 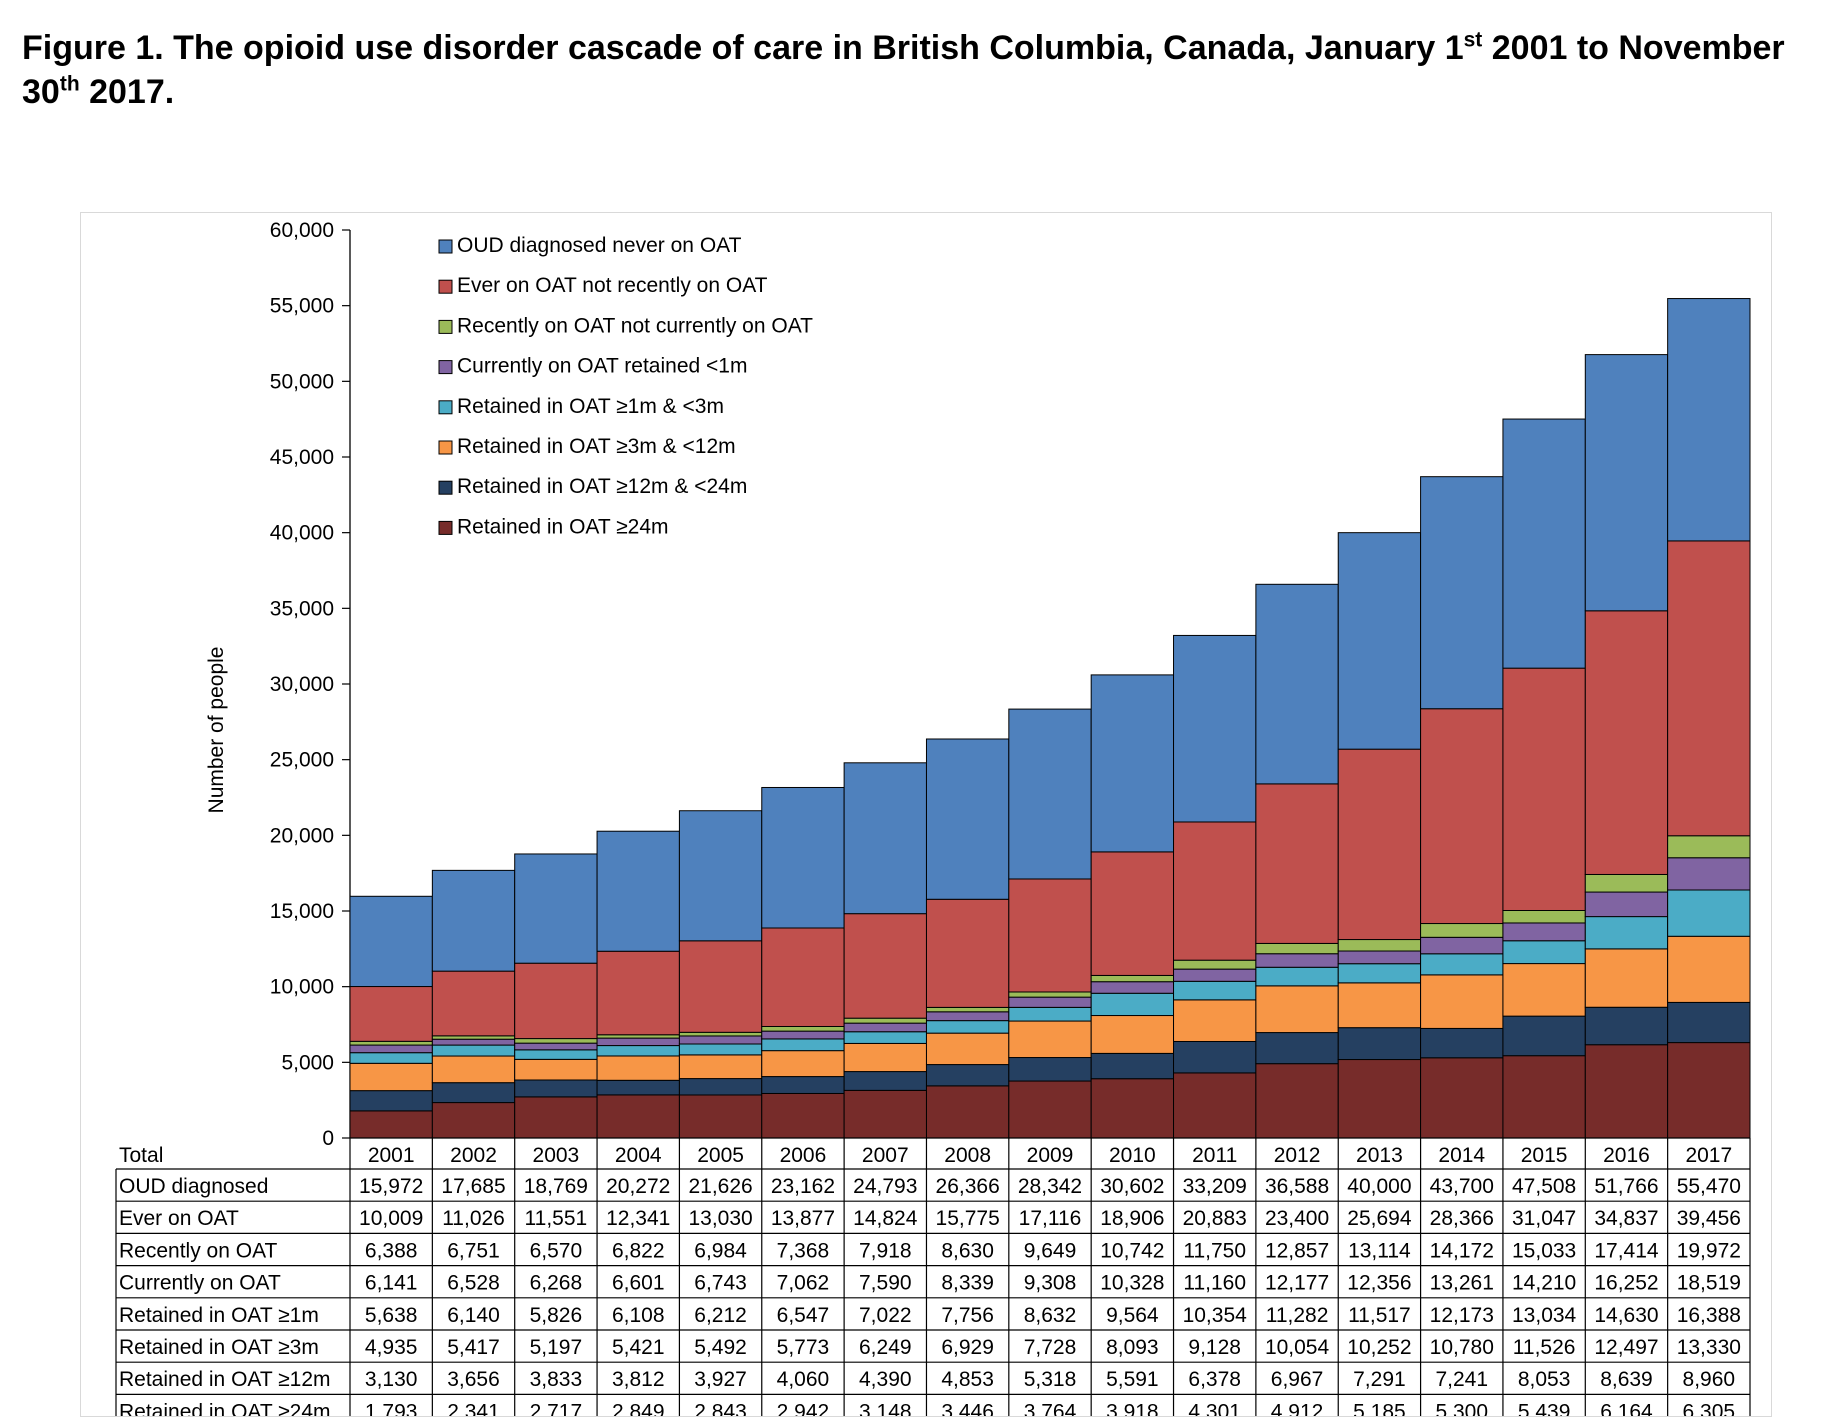 What do you see at coordinates (885, 1155) in the screenshot?
I see `x-tick-label: 2007` at bounding box center [885, 1155].